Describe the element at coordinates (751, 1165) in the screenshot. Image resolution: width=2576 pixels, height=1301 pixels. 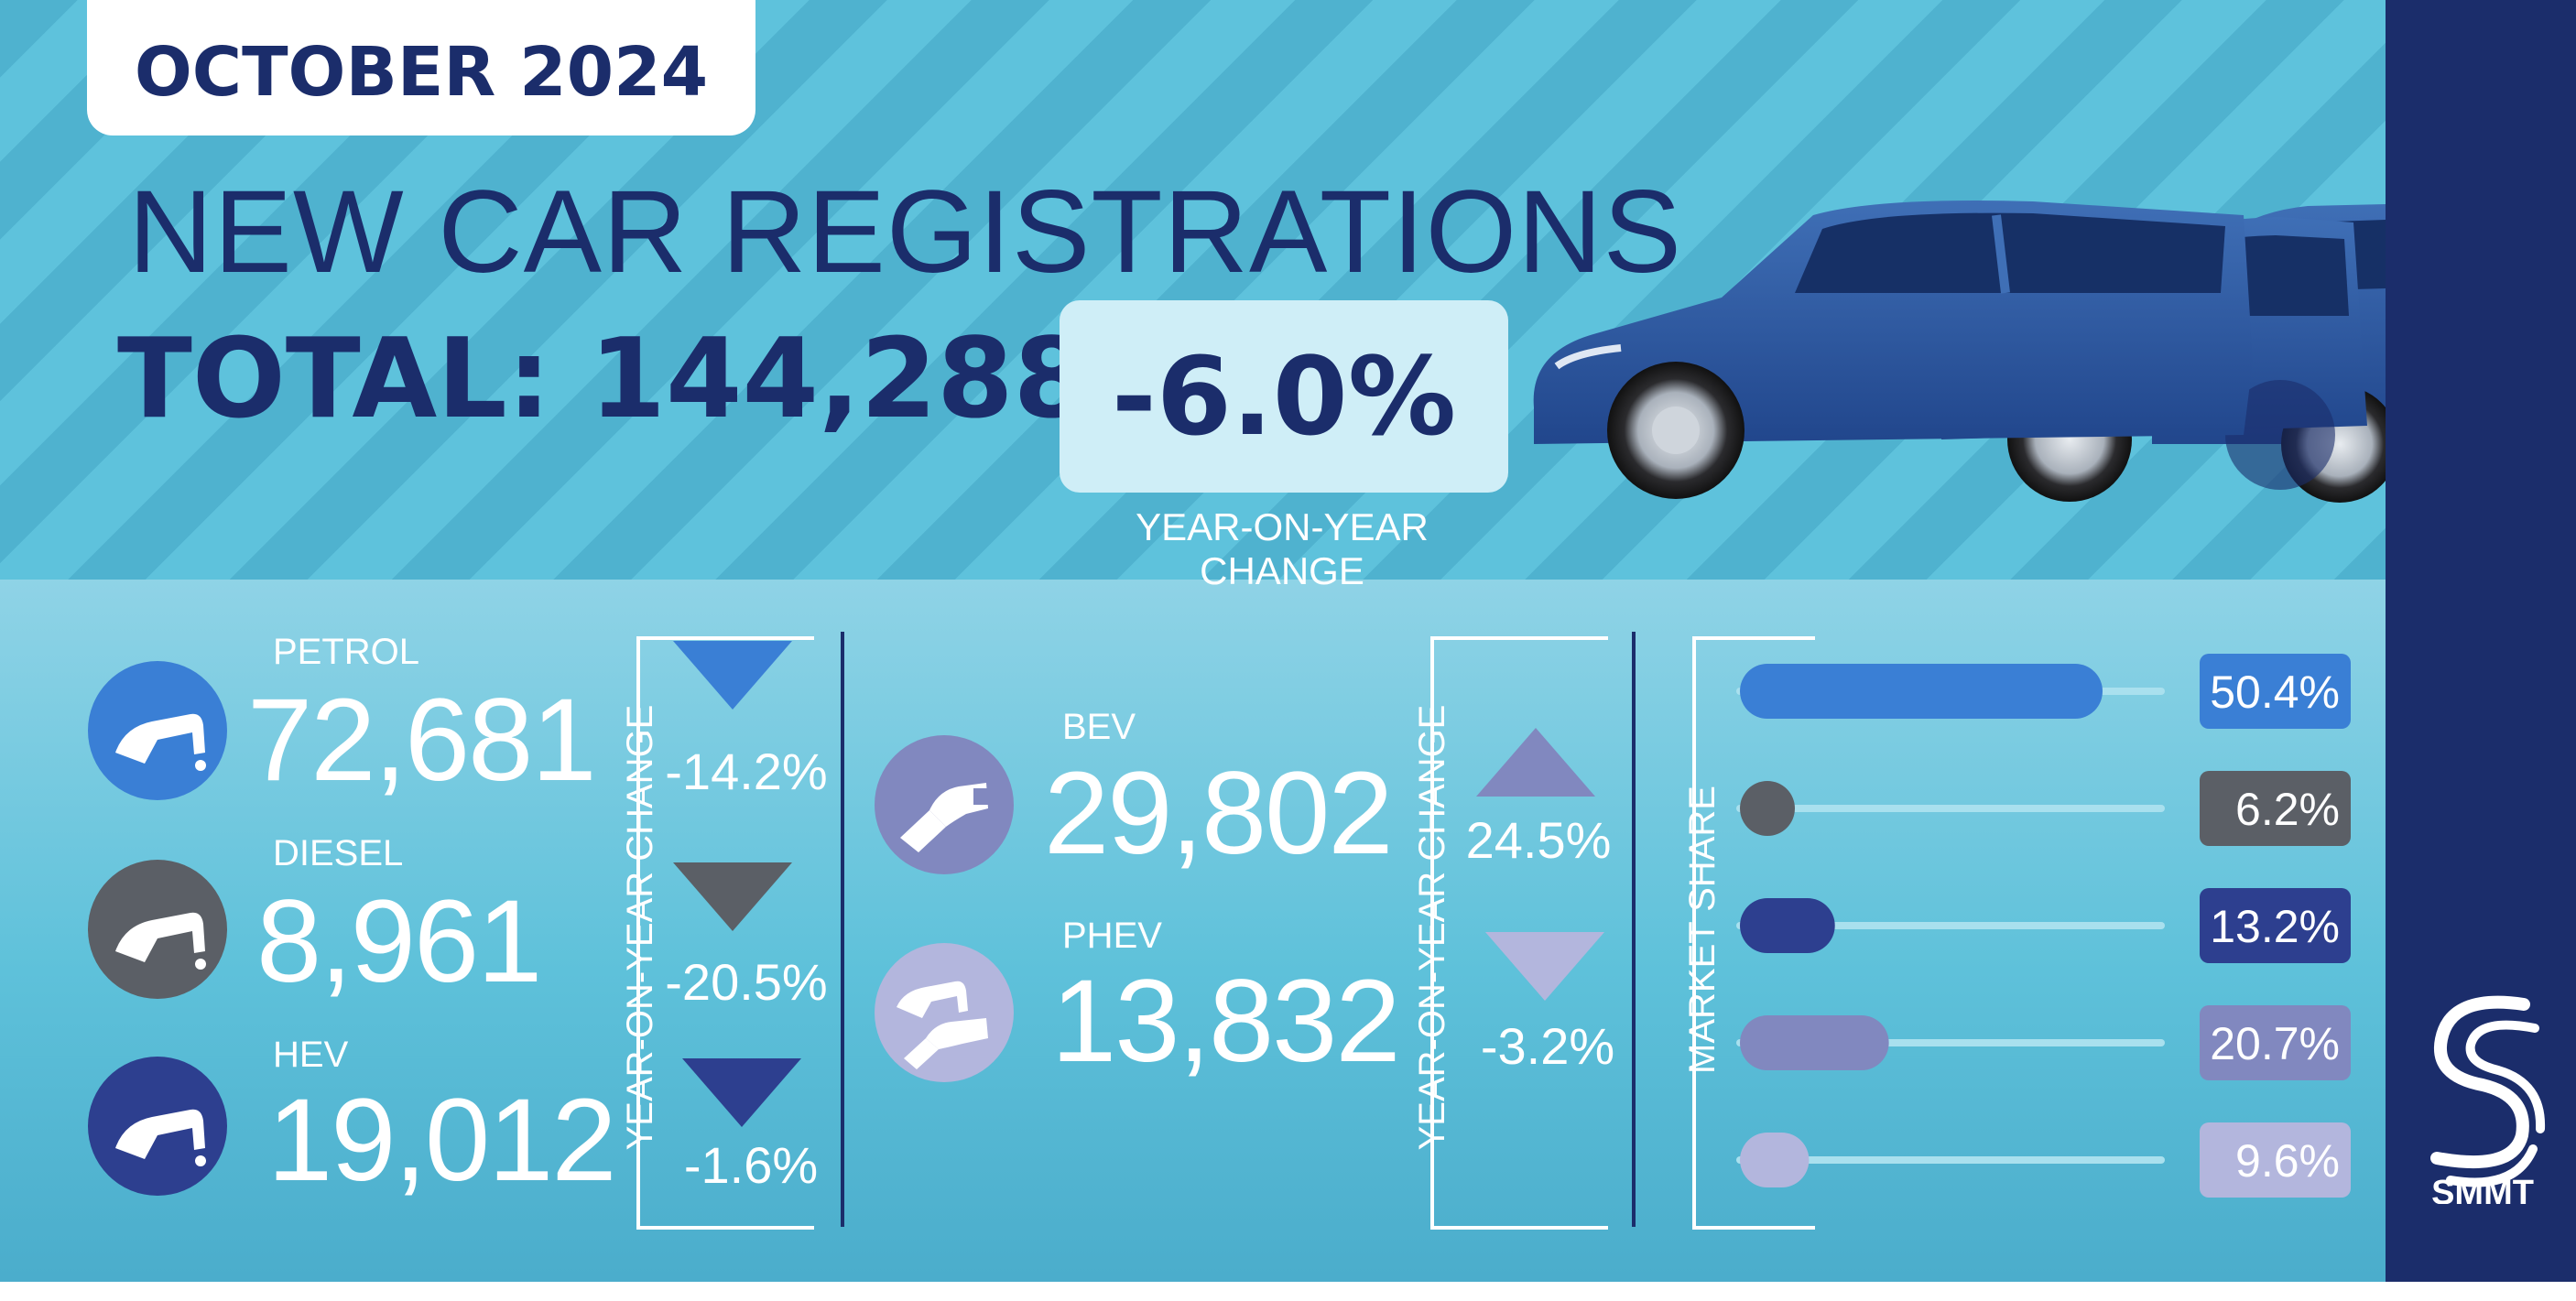
I see `hev-change-value: -1.6%` at that location.